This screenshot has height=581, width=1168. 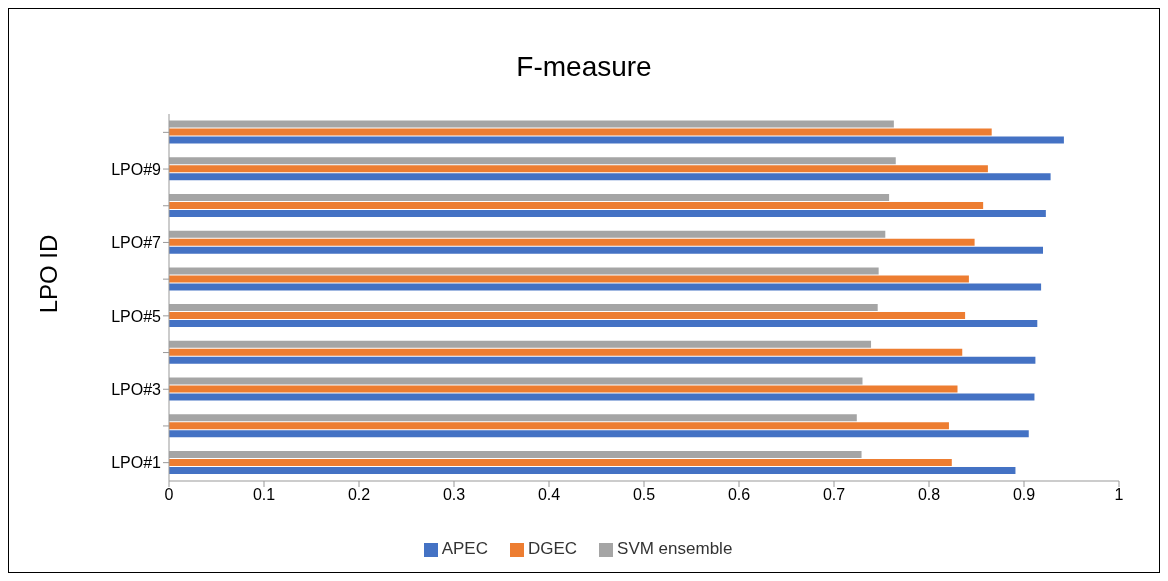 What do you see at coordinates (549, 495) in the screenshot?
I see `x-tick-label: 0.4` at bounding box center [549, 495].